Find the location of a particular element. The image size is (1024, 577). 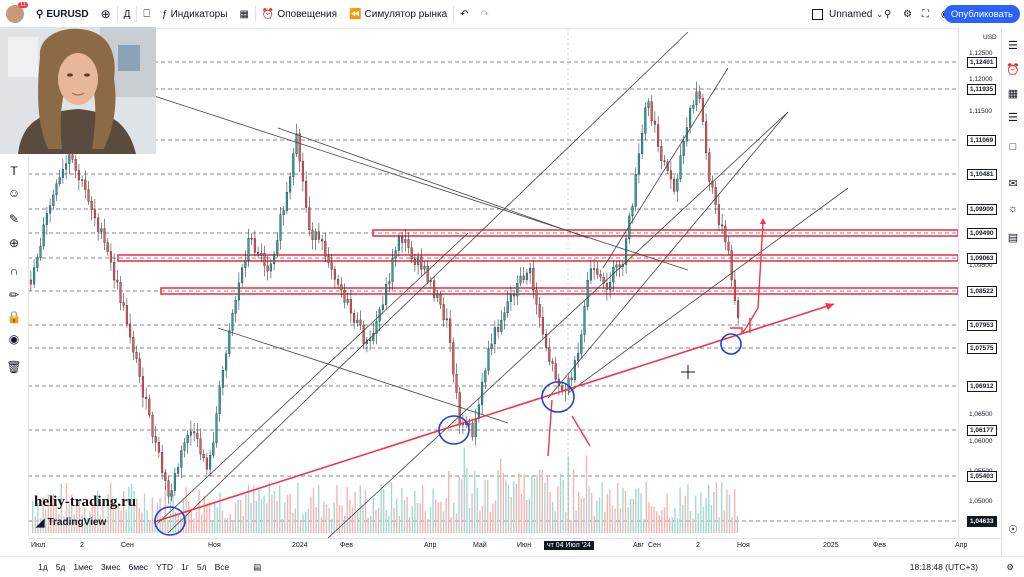

range-button: 5л is located at coordinates (201, 567).